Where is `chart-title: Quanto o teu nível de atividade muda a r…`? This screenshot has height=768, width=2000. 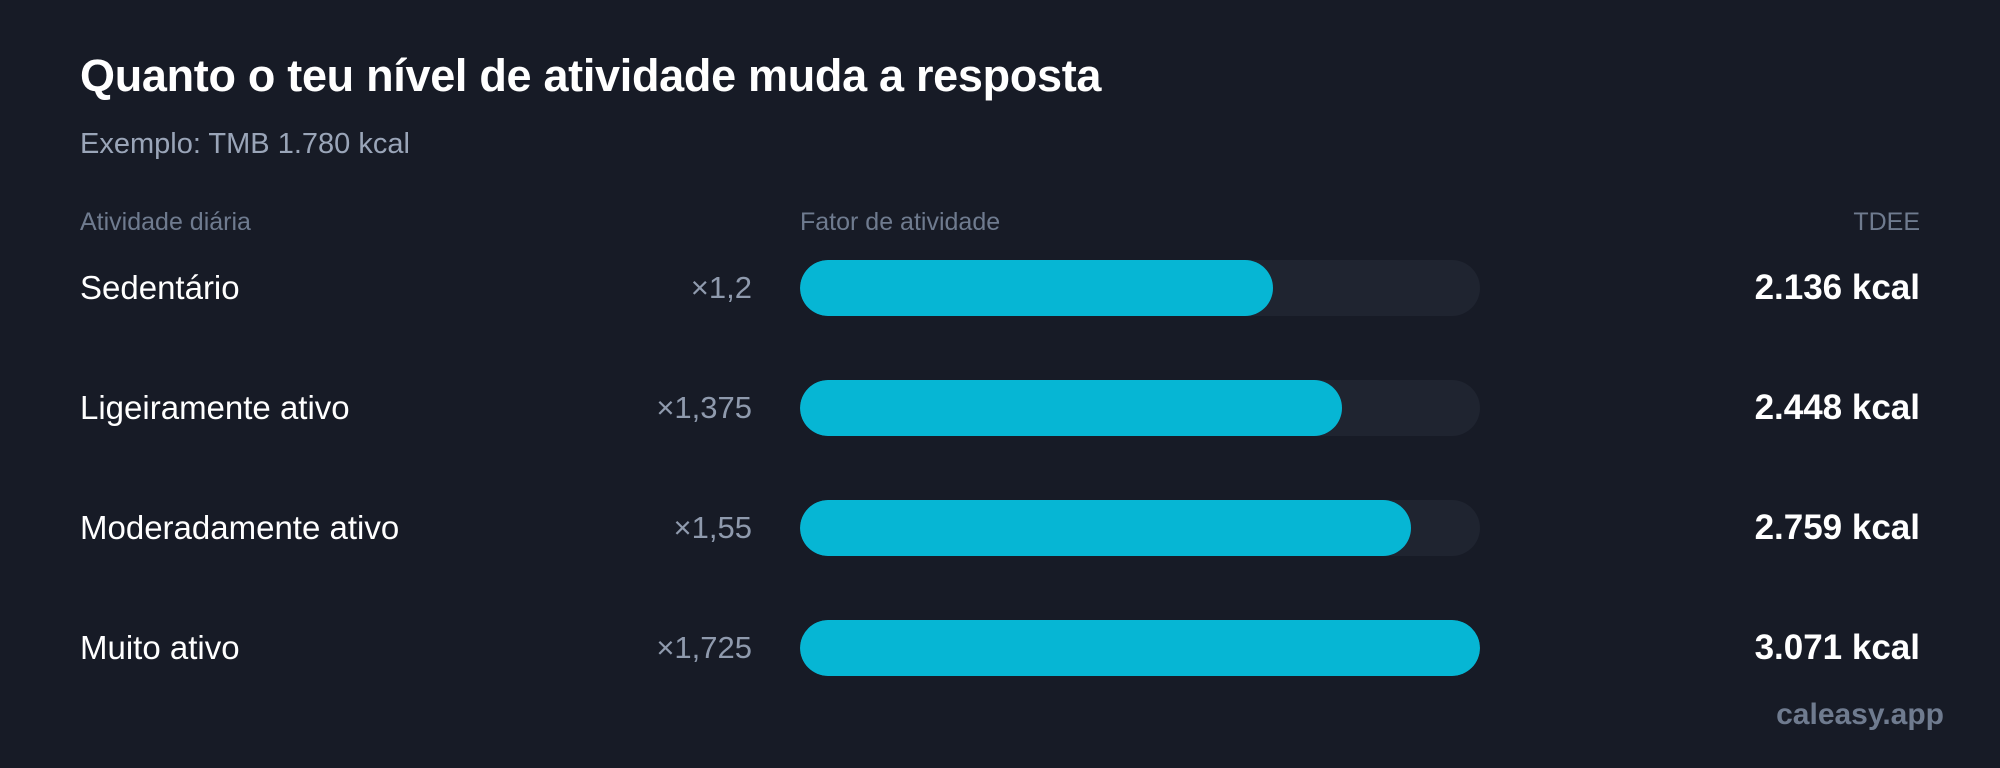 chart-title: Quanto o teu nível de atividade muda a r… is located at coordinates (591, 75).